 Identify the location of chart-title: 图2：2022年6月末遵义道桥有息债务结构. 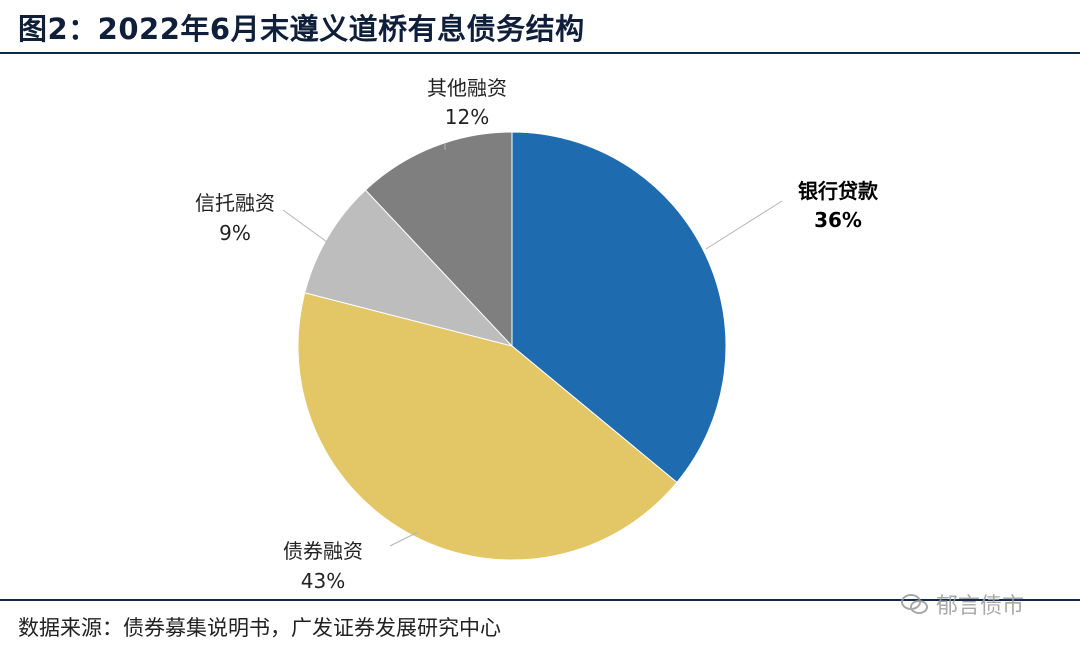
(301, 29).